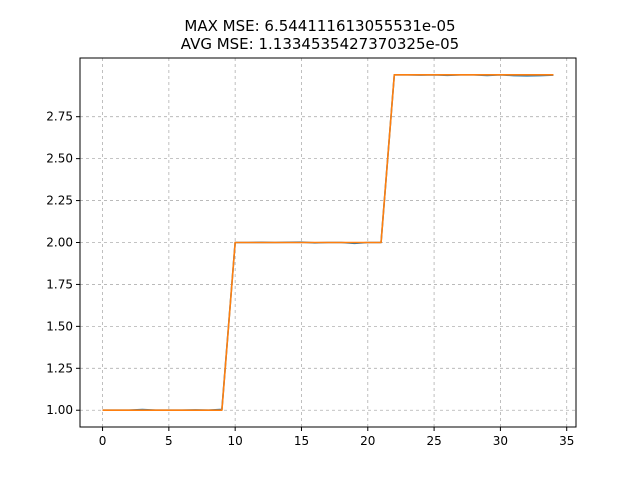 The image size is (640, 480). I want to click on y-tick-label: 1.00, so click(59, 410).